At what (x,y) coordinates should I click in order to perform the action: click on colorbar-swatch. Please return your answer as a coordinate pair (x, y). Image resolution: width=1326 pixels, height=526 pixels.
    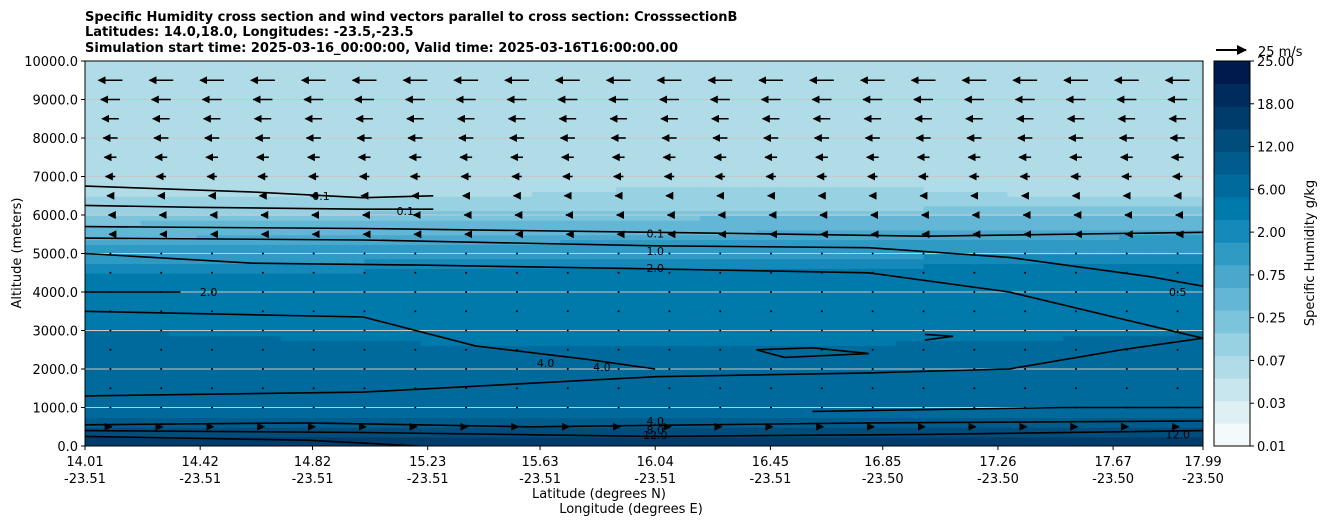
    Looking at the image, I should click on (1232, 322).